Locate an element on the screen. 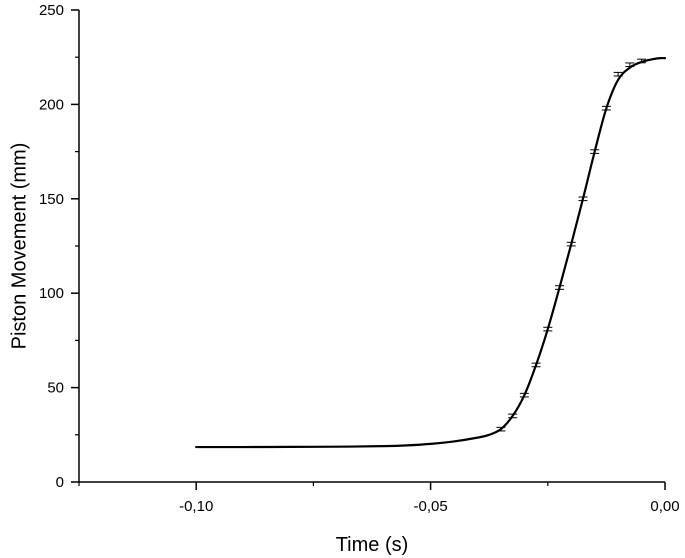 The image size is (685, 558). y-tick-label: 250 is located at coordinates (51, 10).